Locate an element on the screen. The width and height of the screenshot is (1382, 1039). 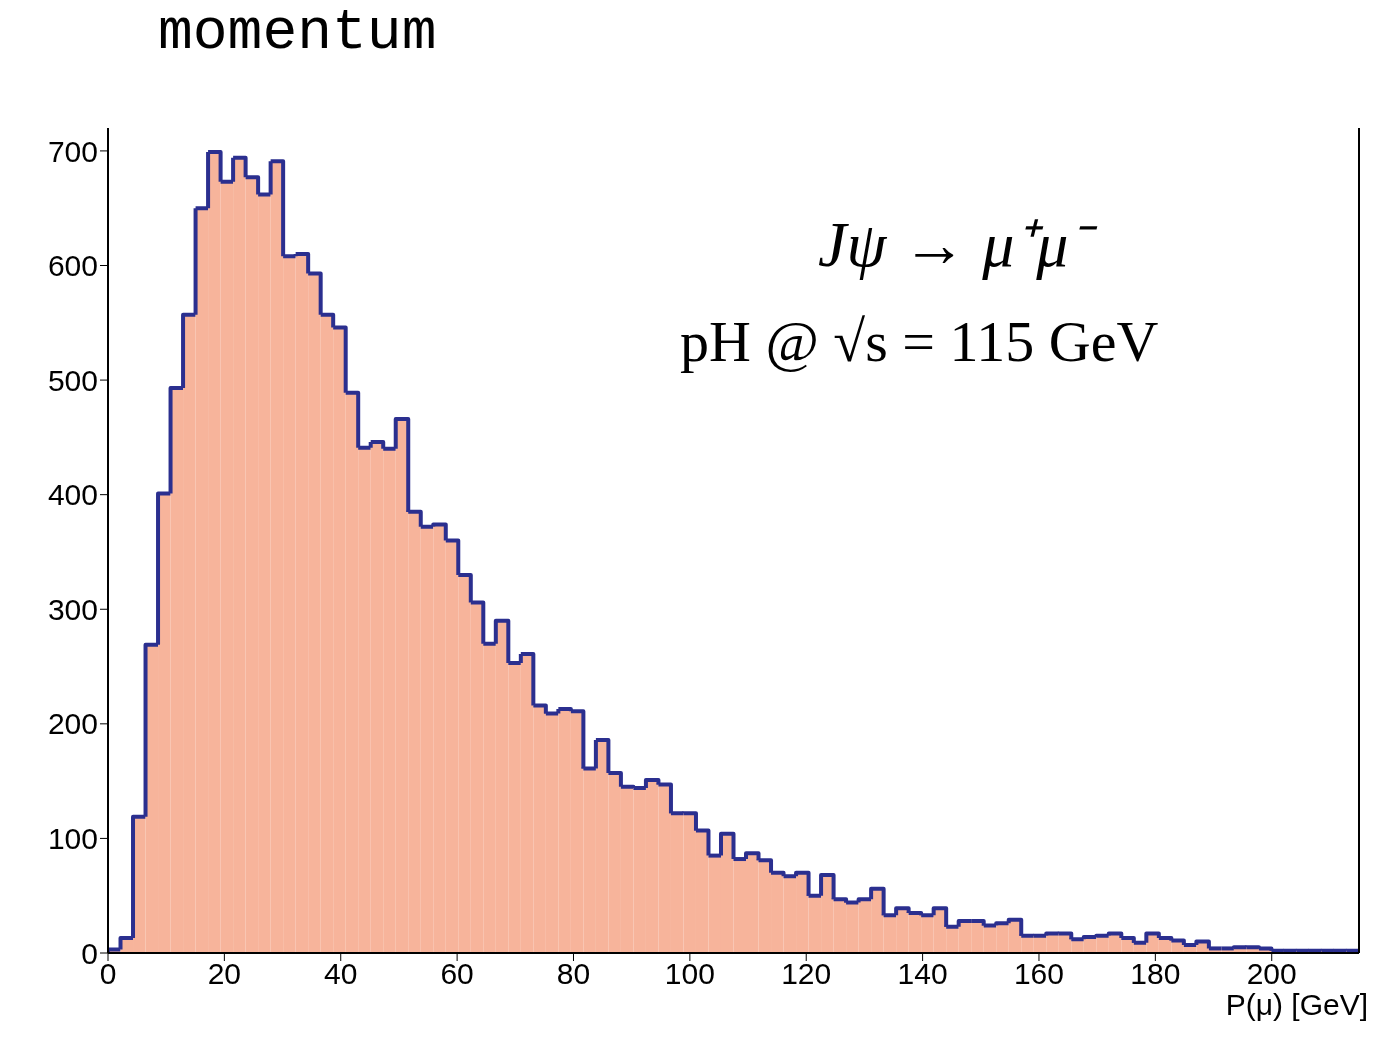
x-tick-label: 60 is located at coordinates (457, 974).